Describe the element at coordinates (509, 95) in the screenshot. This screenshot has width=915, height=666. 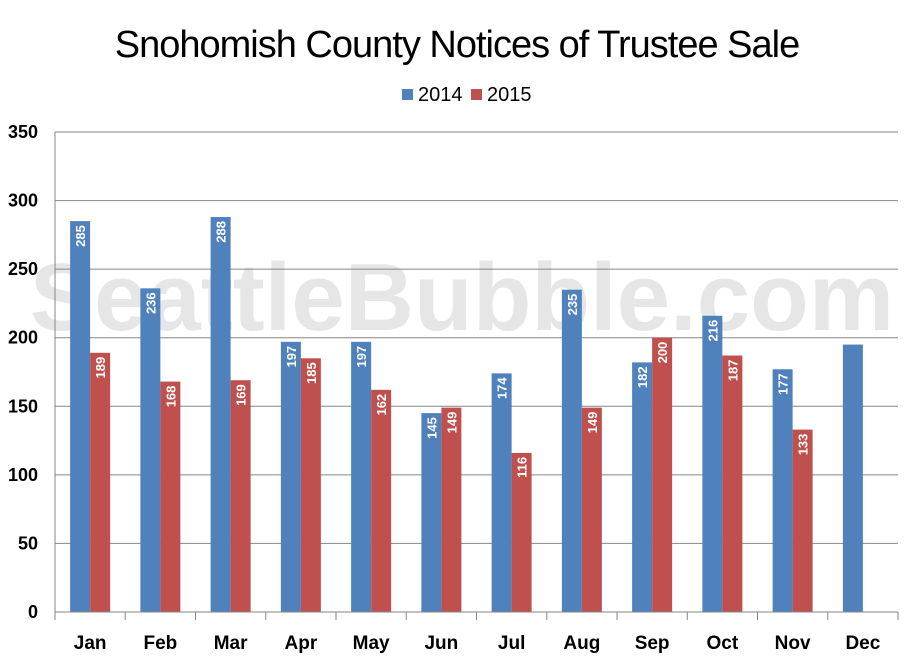
I see `legend-label-2015: 2015` at that location.